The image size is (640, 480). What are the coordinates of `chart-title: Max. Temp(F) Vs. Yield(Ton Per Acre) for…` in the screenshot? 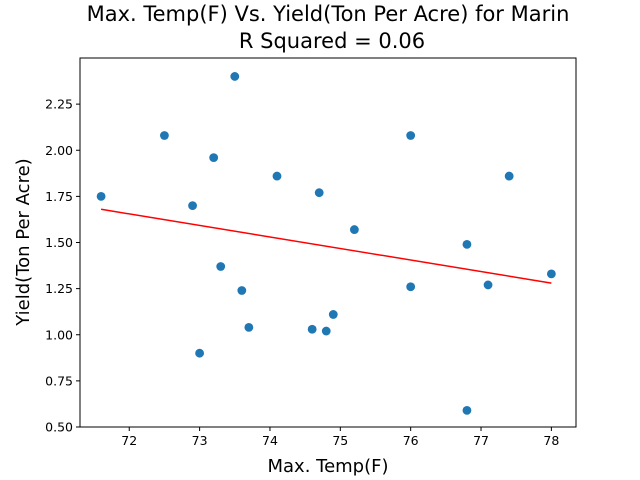 It's located at (328, 14).